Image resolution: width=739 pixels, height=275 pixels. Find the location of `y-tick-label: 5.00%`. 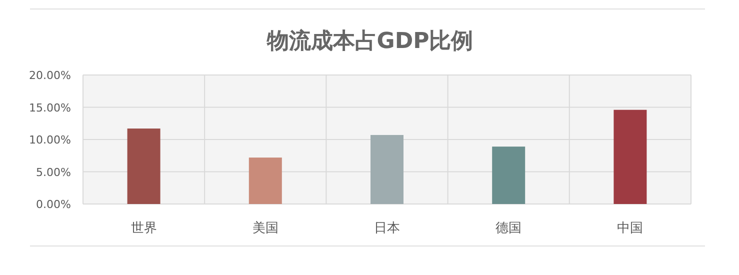

y-tick-label: 5.00% is located at coordinates (53, 172).